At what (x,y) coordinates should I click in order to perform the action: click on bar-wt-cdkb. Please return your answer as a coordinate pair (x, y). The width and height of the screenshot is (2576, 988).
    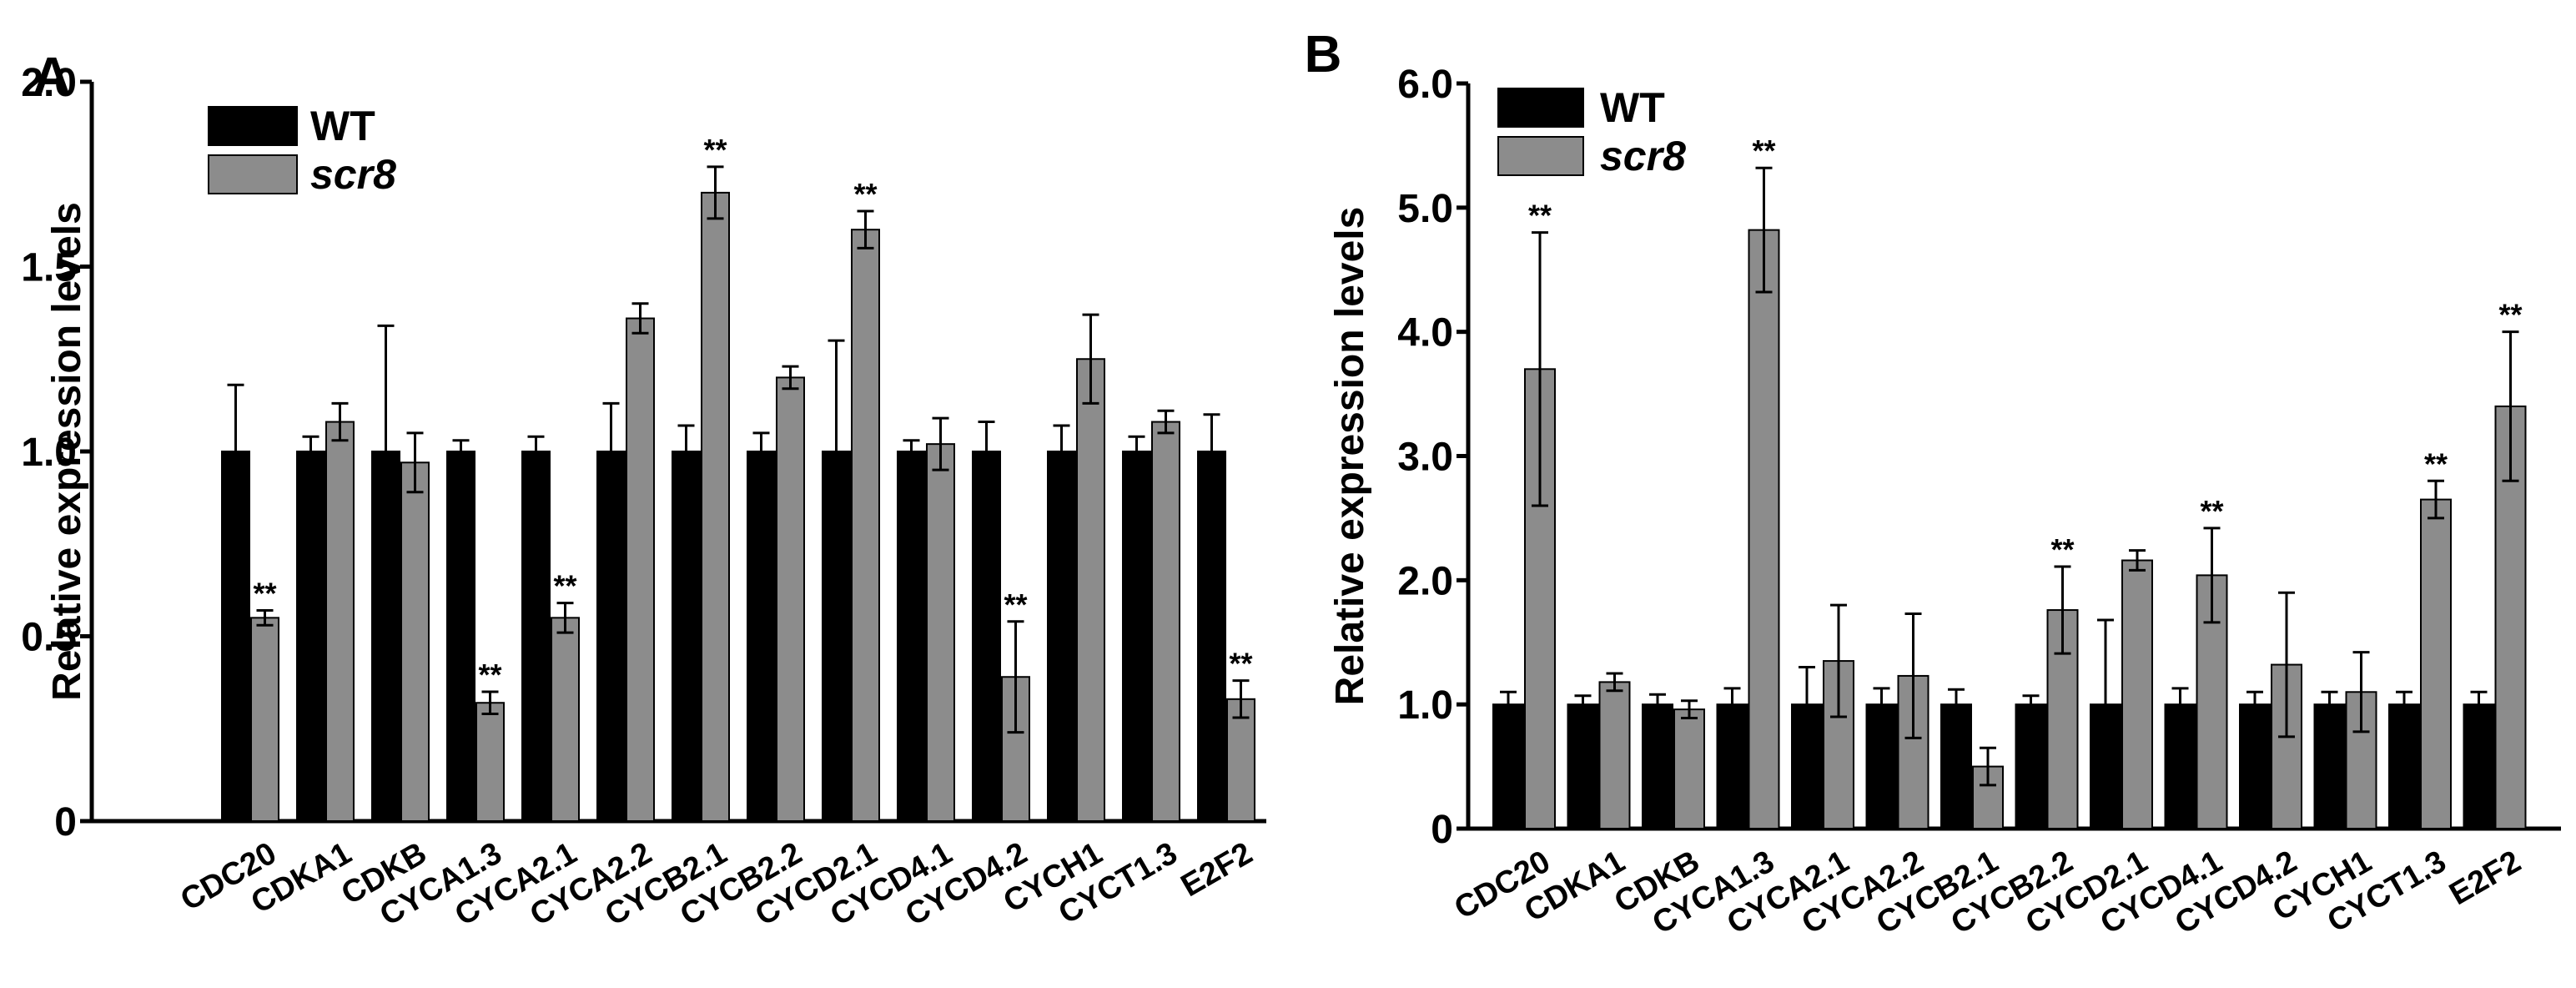
    Looking at the image, I should click on (1657, 766).